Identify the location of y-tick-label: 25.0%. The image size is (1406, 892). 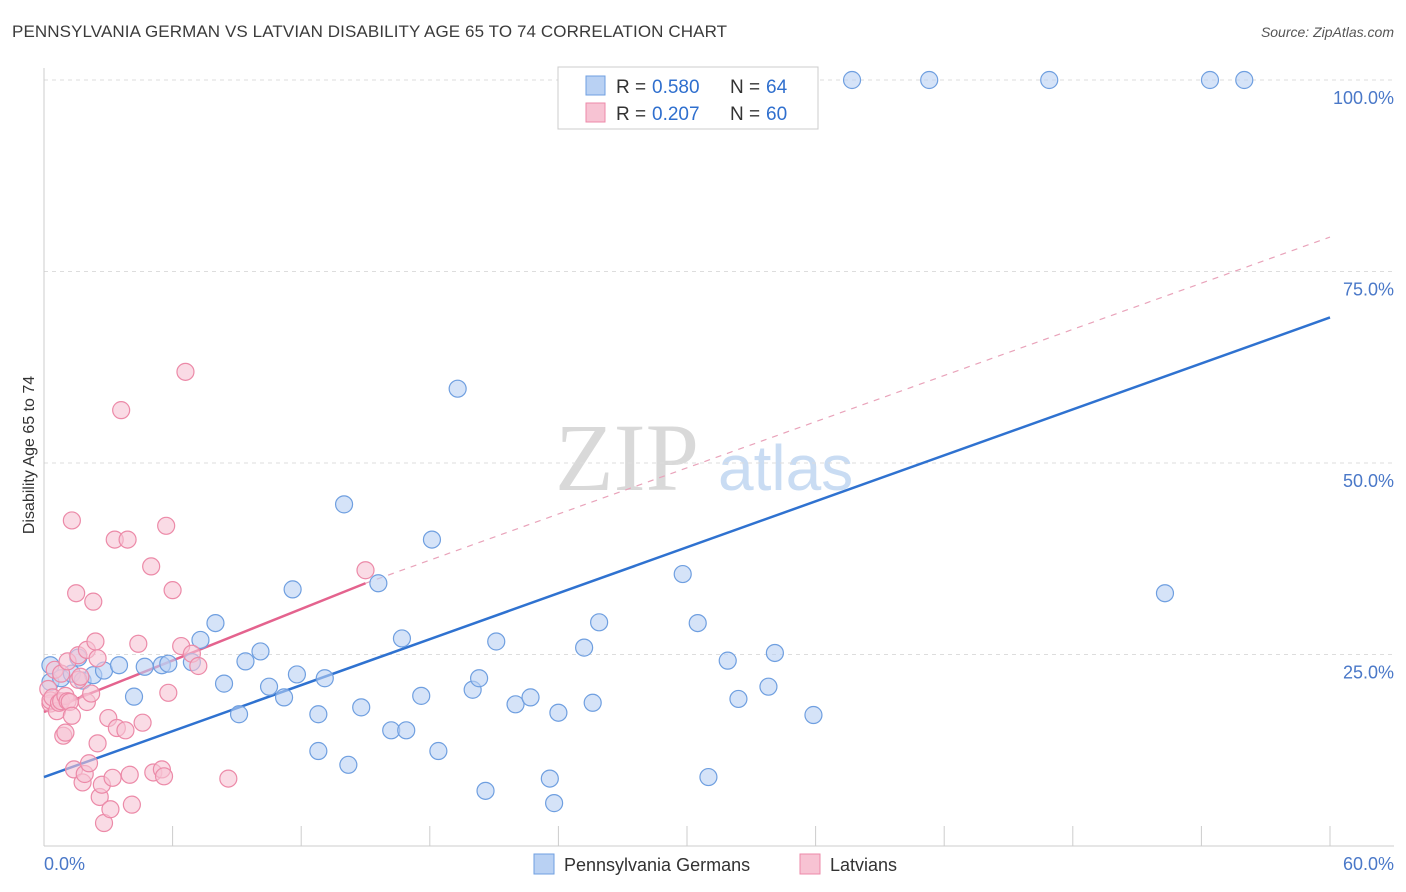
(1368, 673).